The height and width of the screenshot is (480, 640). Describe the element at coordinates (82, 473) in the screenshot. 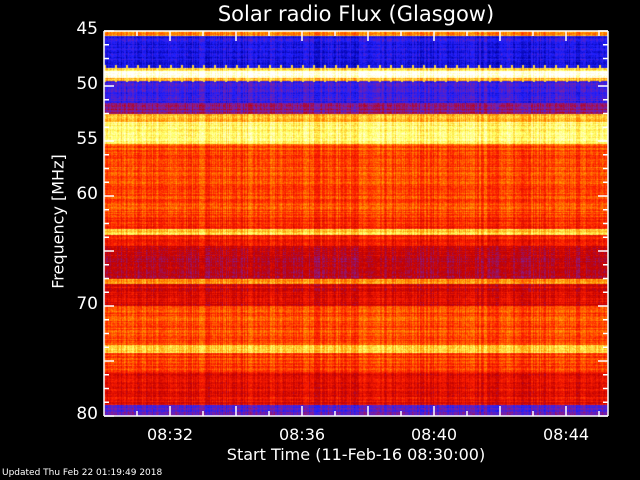

I see `updated-timestamp: Updated Thu Feb 22 01:19:49 2018` at that location.